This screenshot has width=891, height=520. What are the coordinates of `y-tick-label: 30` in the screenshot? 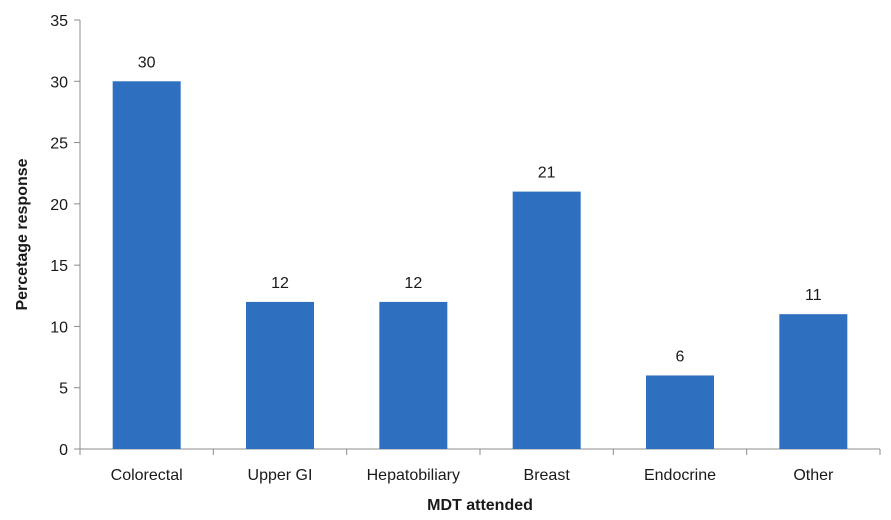 It's located at (59, 82).